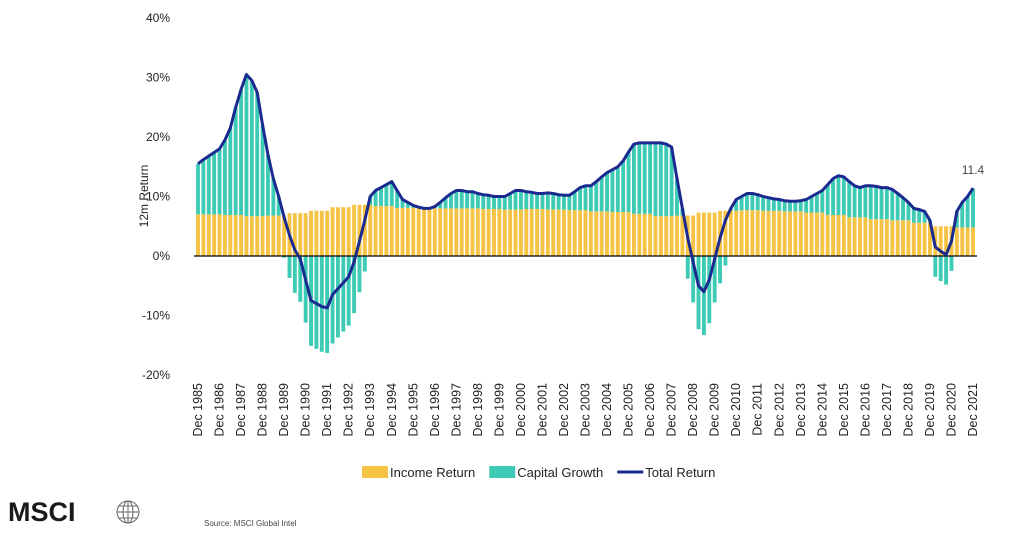 The image size is (1024, 538). What do you see at coordinates (158, 78) in the screenshot?
I see `y-tick-label: 30%` at bounding box center [158, 78].